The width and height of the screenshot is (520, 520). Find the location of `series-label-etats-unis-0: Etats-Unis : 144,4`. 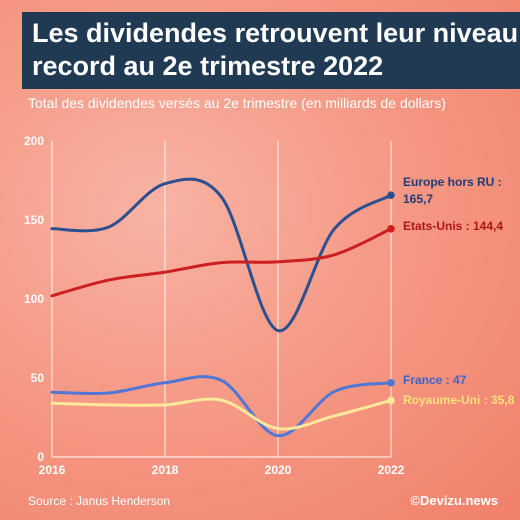

series-label-etats-unis-0: Etats-Unis : 144,4 is located at coordinates (453, 226).